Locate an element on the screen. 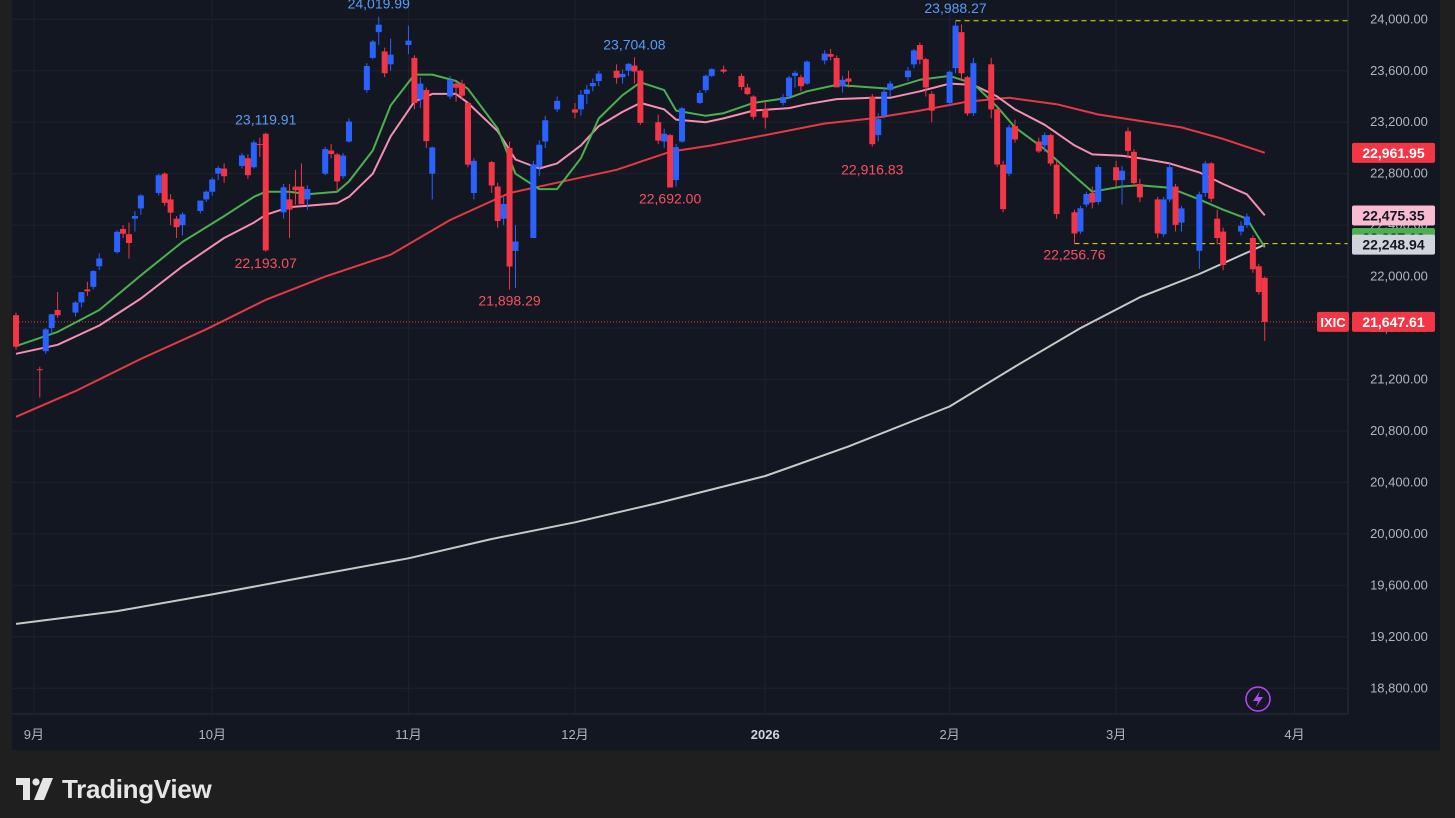 The width and height of the screenshot is (1455, 818). y-tick-label: 22,000.00 is located at coordinates (1399, 276).